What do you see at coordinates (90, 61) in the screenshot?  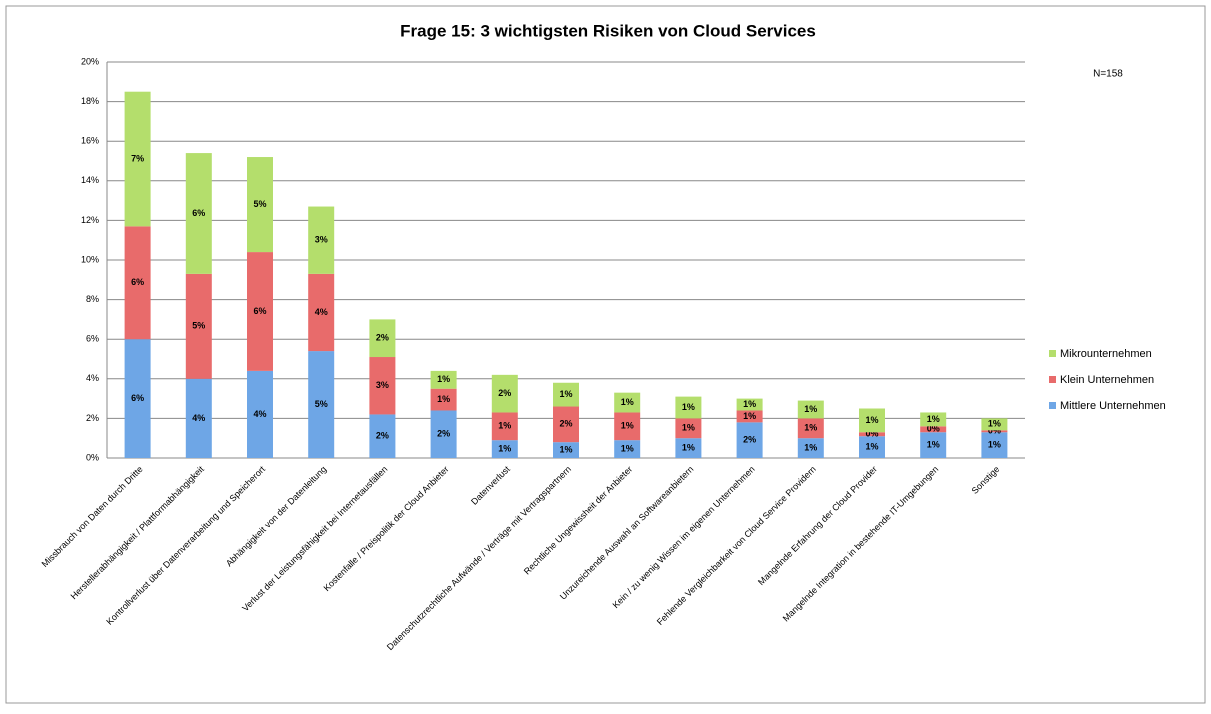 I see `y-tick-label: 20%` at bounding box center [90, 61].